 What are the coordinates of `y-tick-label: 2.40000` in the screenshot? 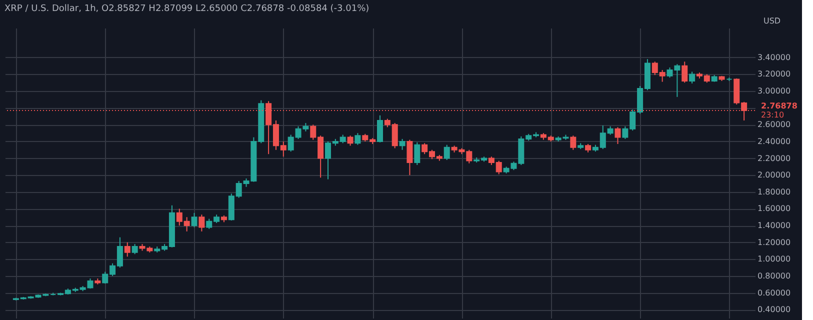 It's located at (774, 141).